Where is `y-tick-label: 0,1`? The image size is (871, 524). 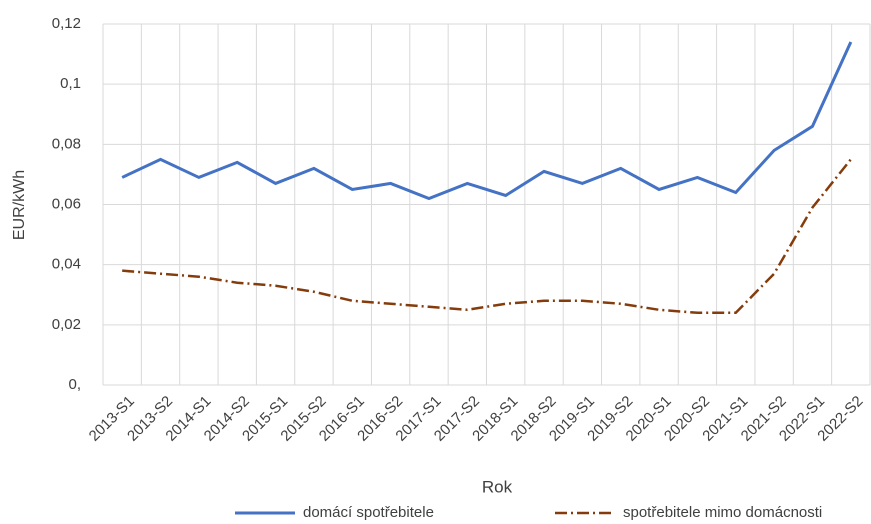
y-tick-label: 0,1 is located at coordinates (70, 83).